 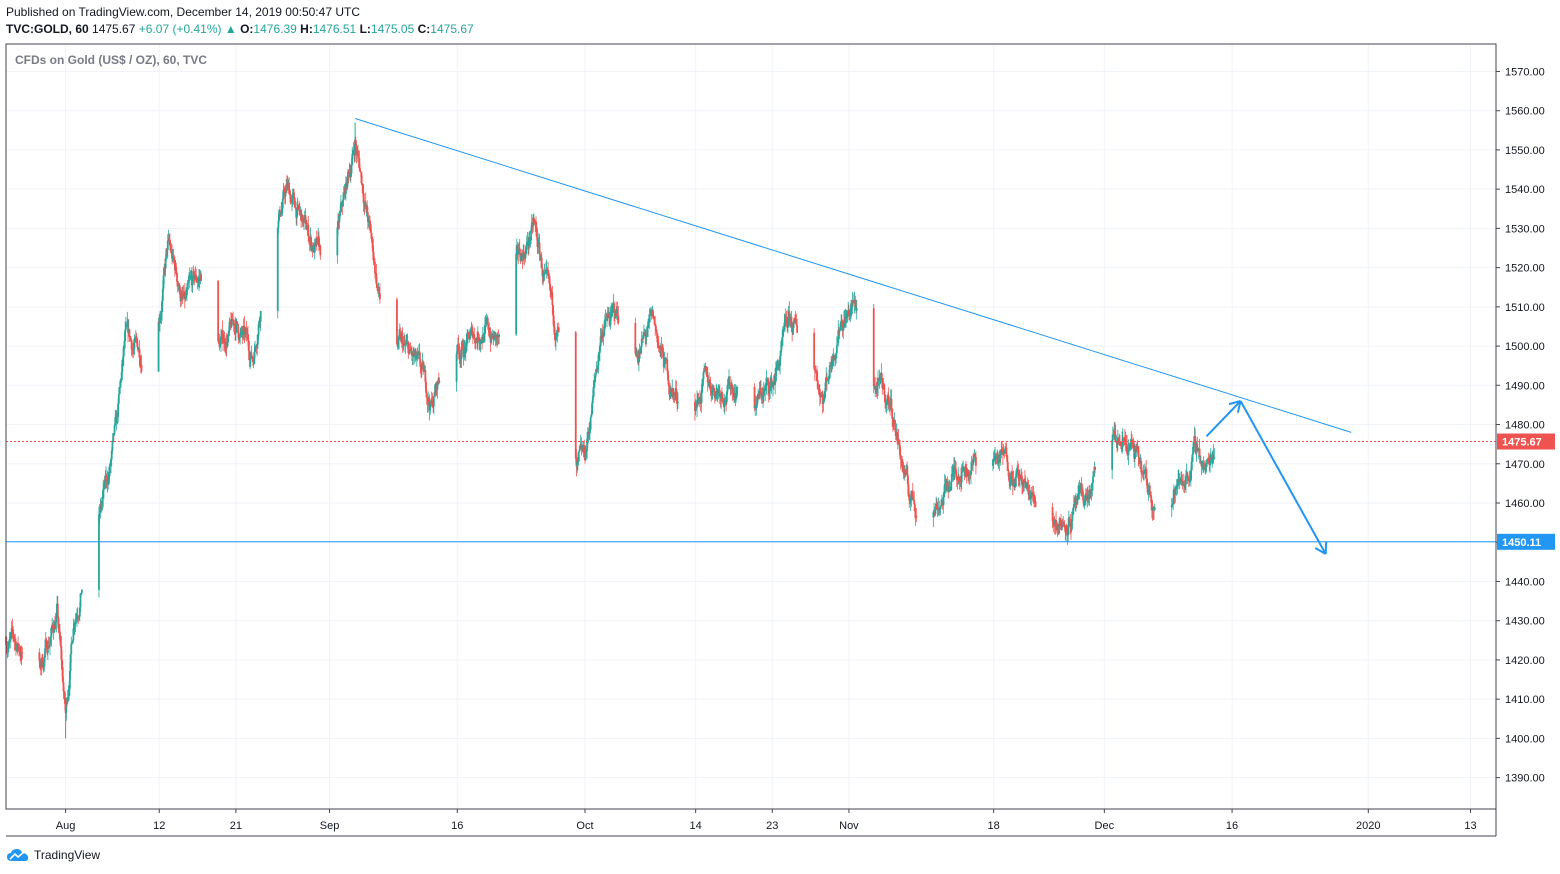 I want to click on footer-branding: TradingView, so click(x=53, y=855).